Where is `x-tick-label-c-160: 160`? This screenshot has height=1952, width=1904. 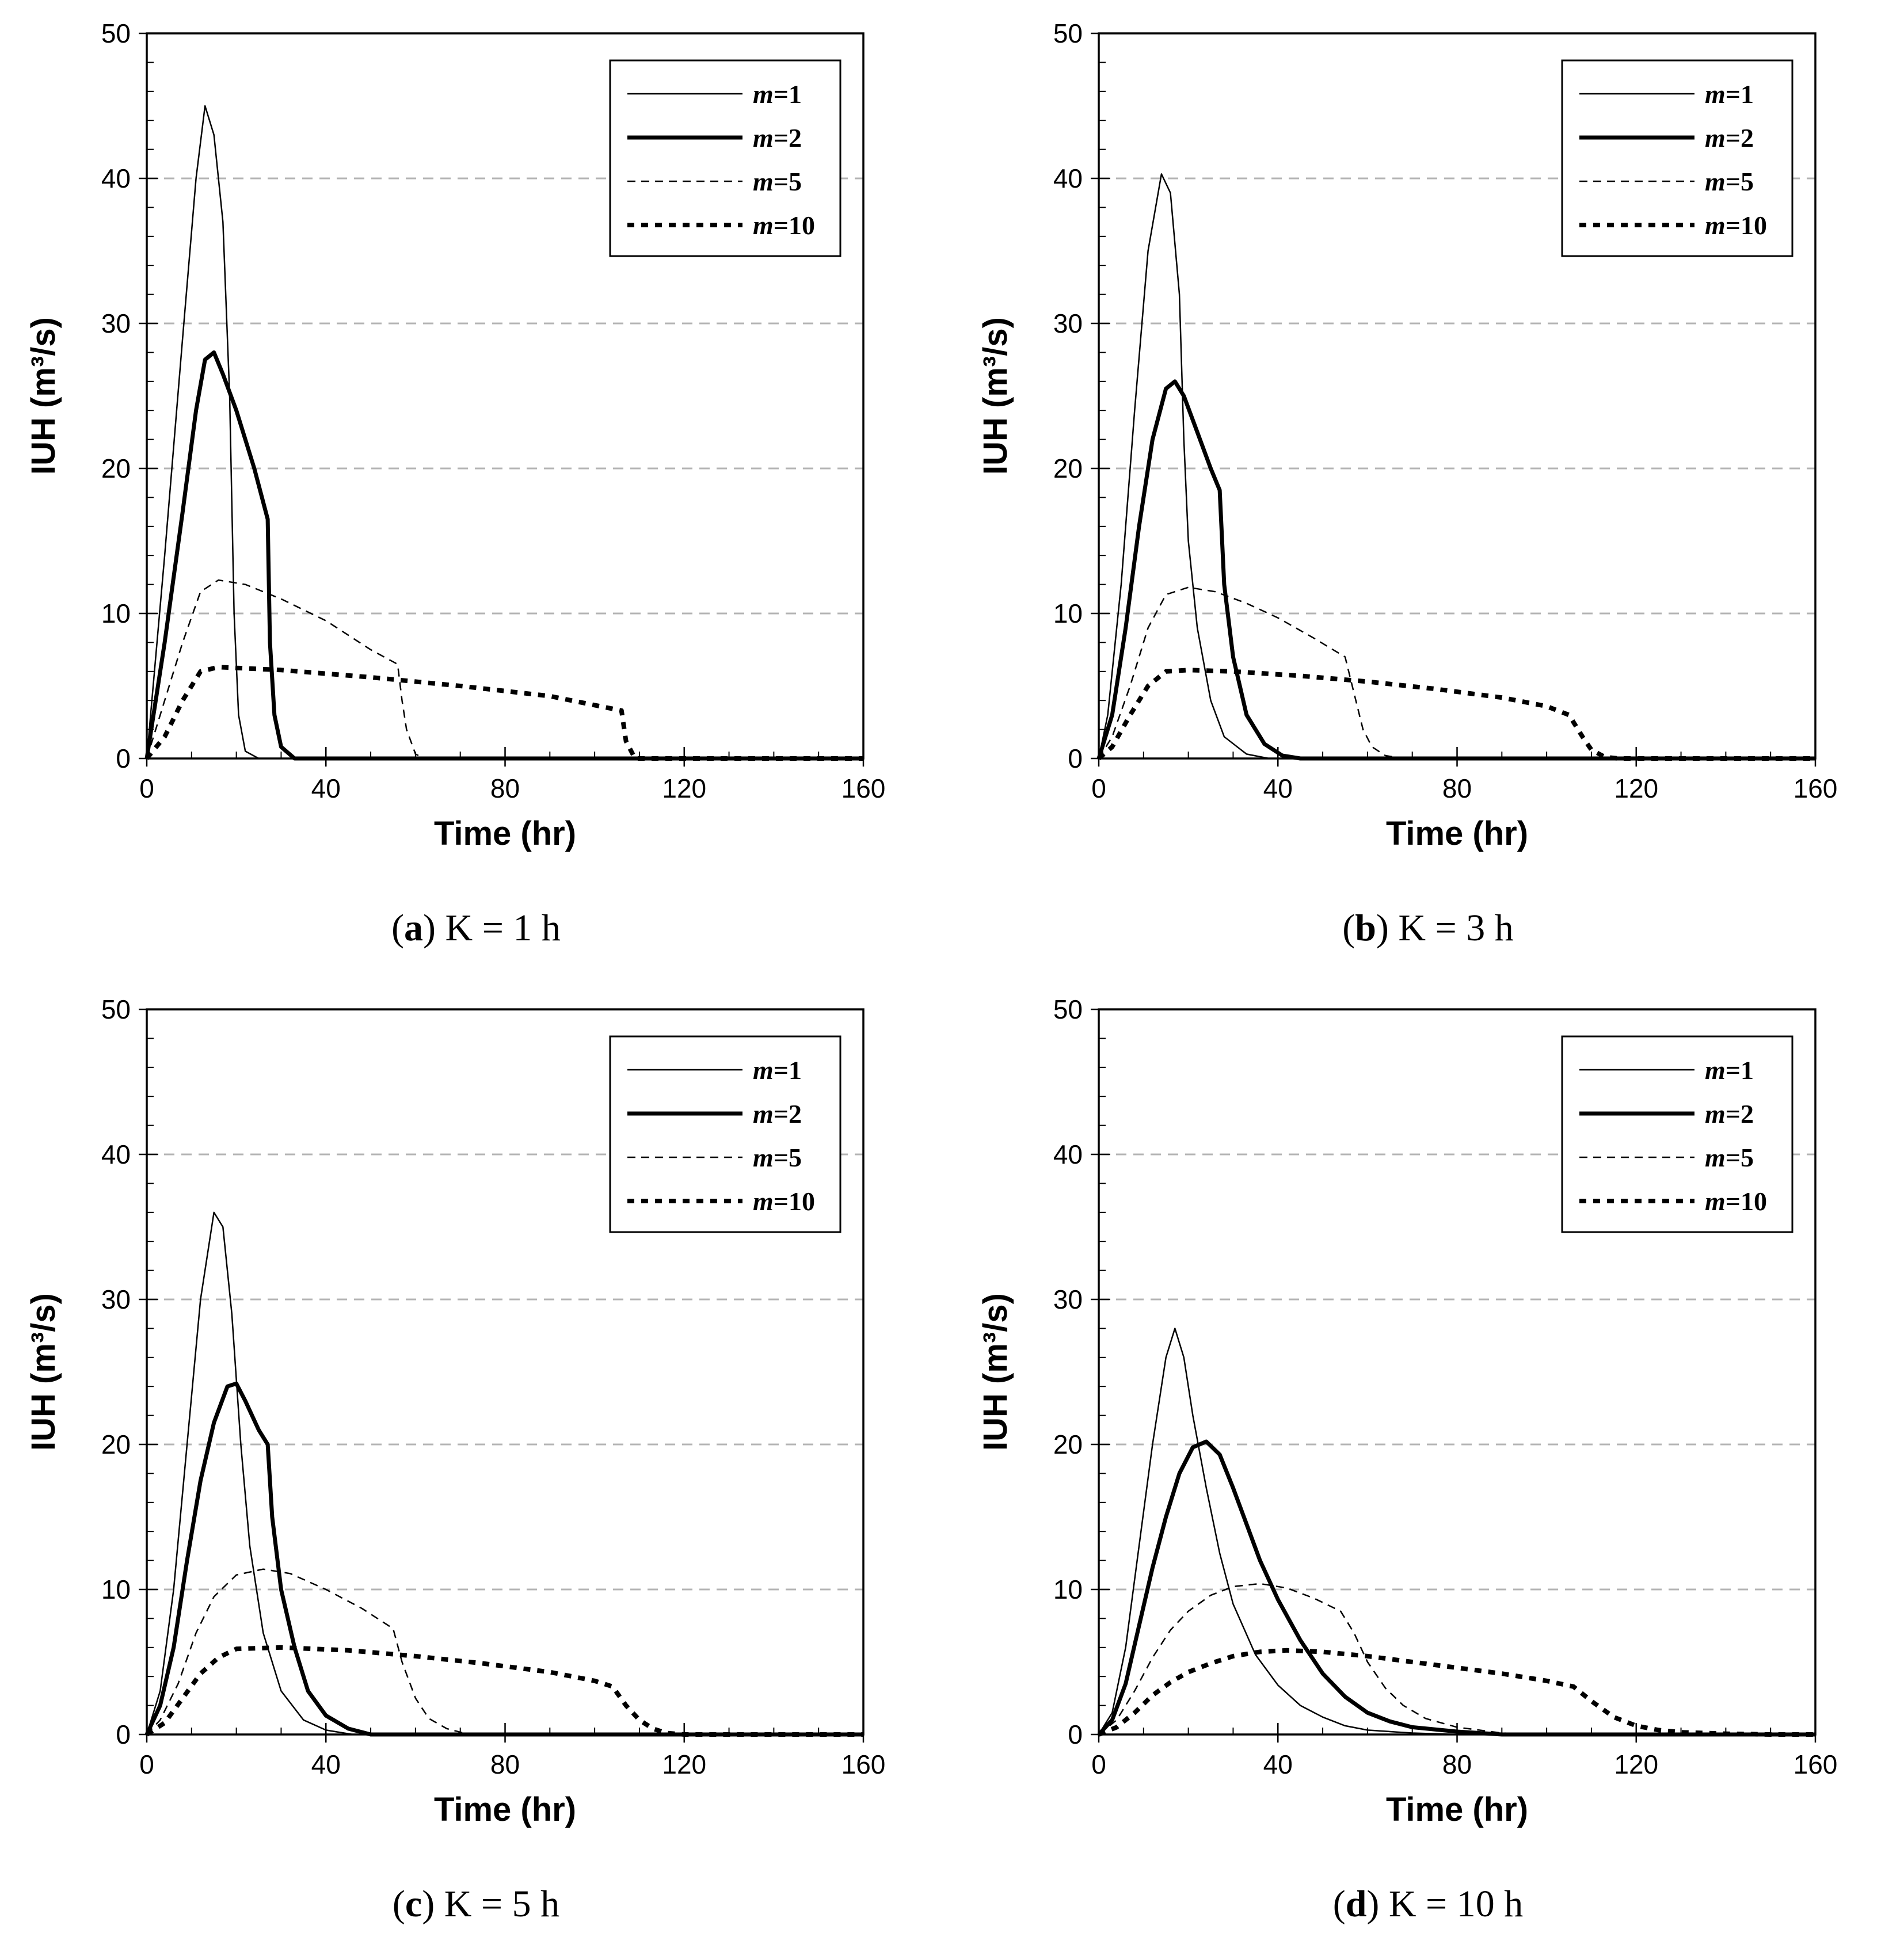
x-tick-label-c-160: 160 is located at coordinates (864, 1764).